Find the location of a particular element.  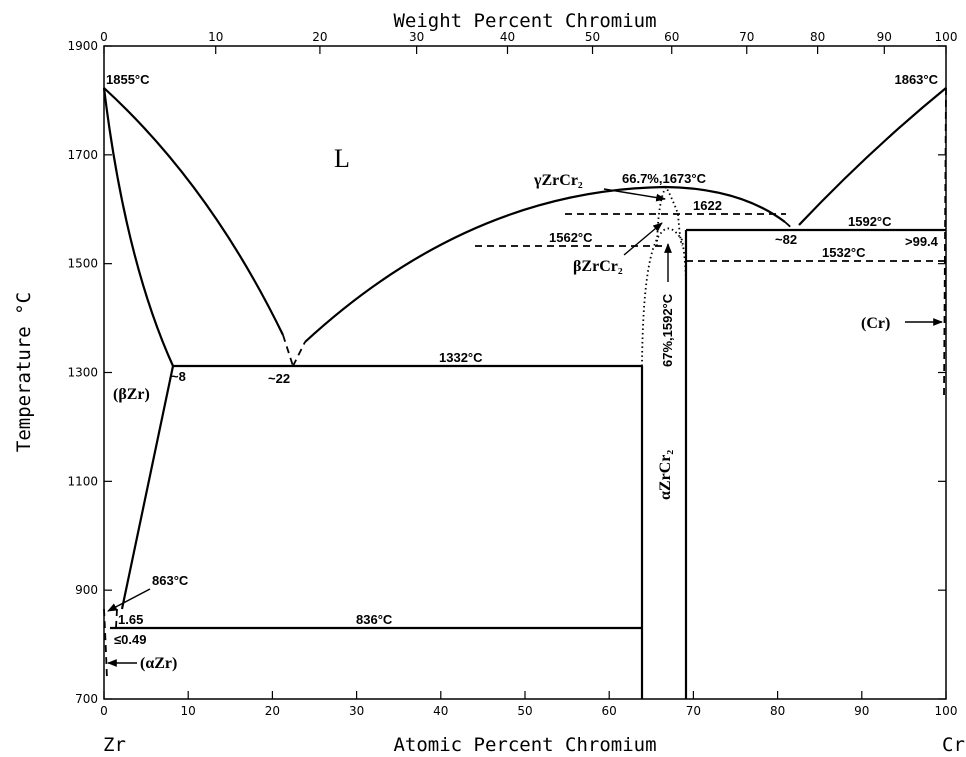

beta-zrcr2-label: βZrCr₂ is located at coordinates (598, 266).